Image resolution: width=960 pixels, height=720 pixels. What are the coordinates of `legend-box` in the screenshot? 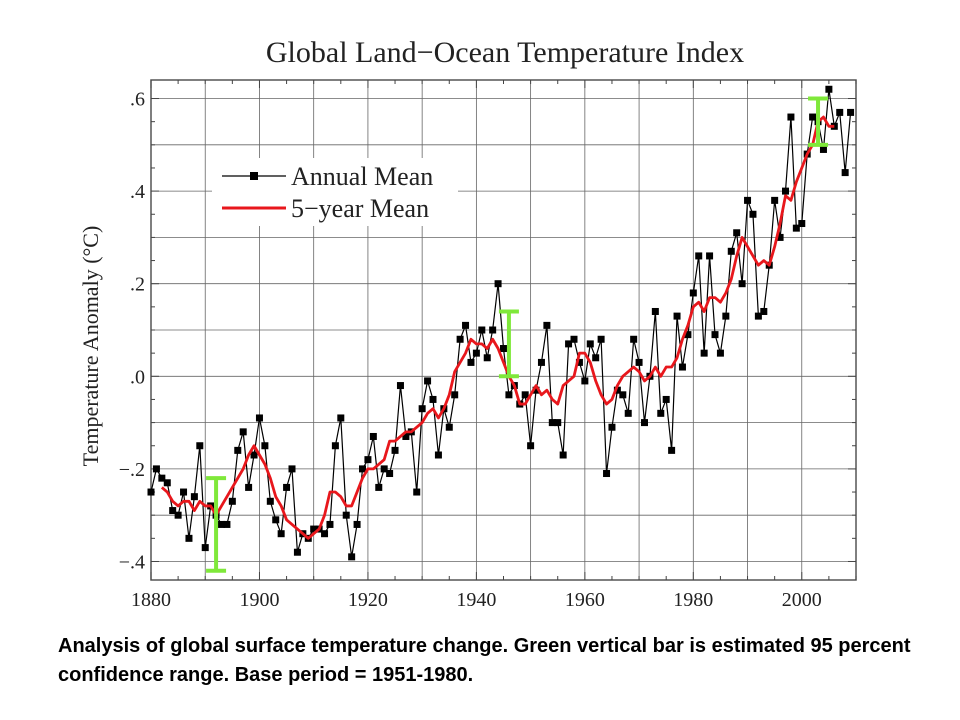 It's located at (335, 192).